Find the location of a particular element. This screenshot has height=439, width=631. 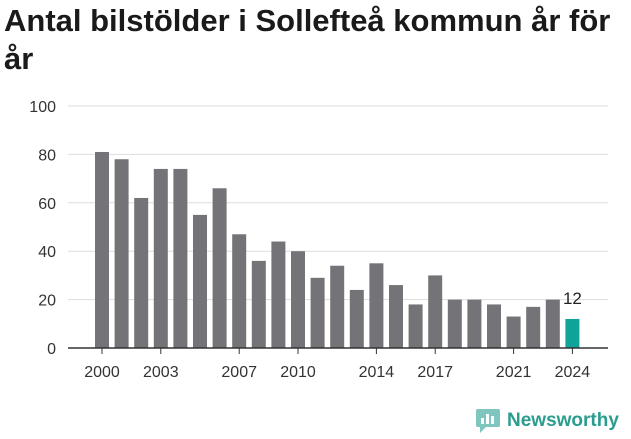

newsworthy-logo: Newsworthy is located at coordinates (547, 421).